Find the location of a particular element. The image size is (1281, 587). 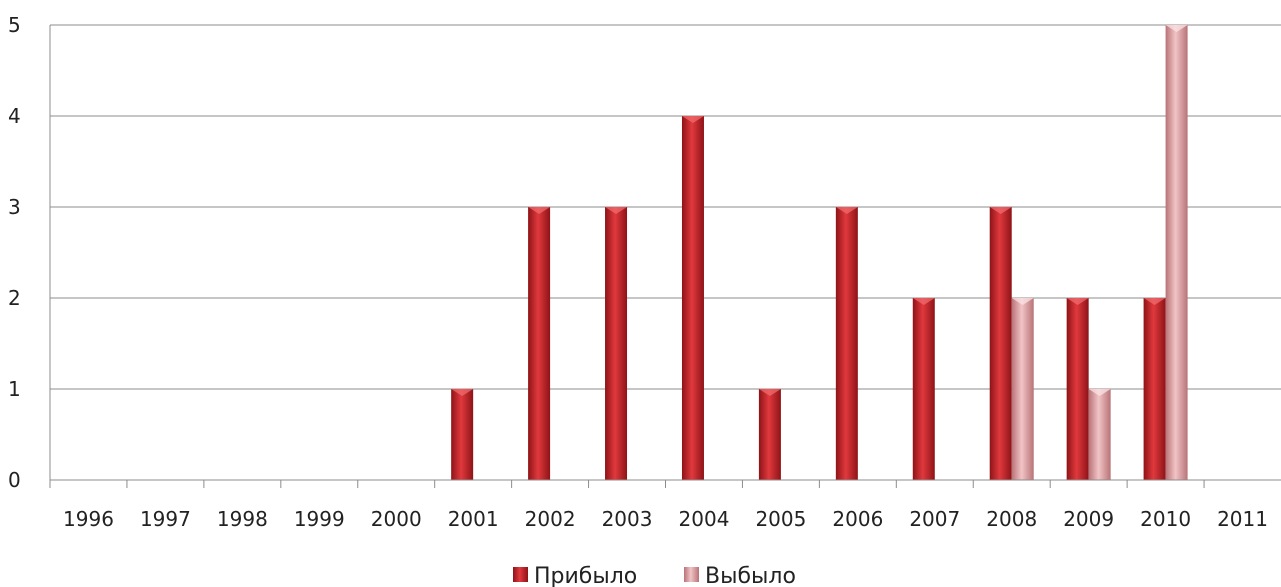

x-tick-label: 2007 is located at coordinates (934, 519).